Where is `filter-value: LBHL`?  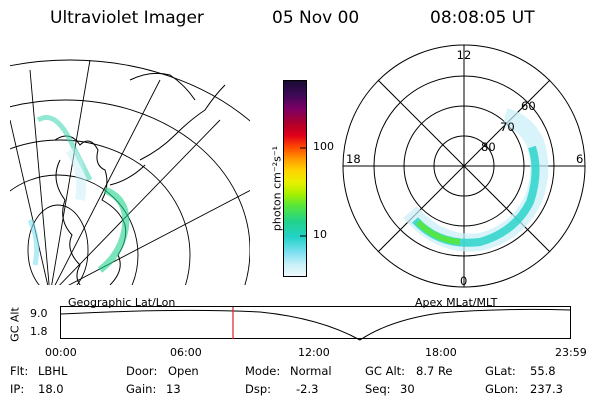 filter-value: LBHL is located at coordinates (53, 371).